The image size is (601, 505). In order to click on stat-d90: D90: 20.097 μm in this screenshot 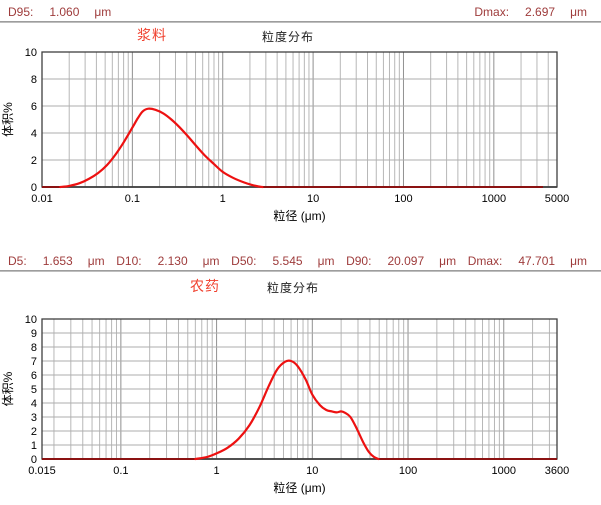, I will do `click(401, 261)`.